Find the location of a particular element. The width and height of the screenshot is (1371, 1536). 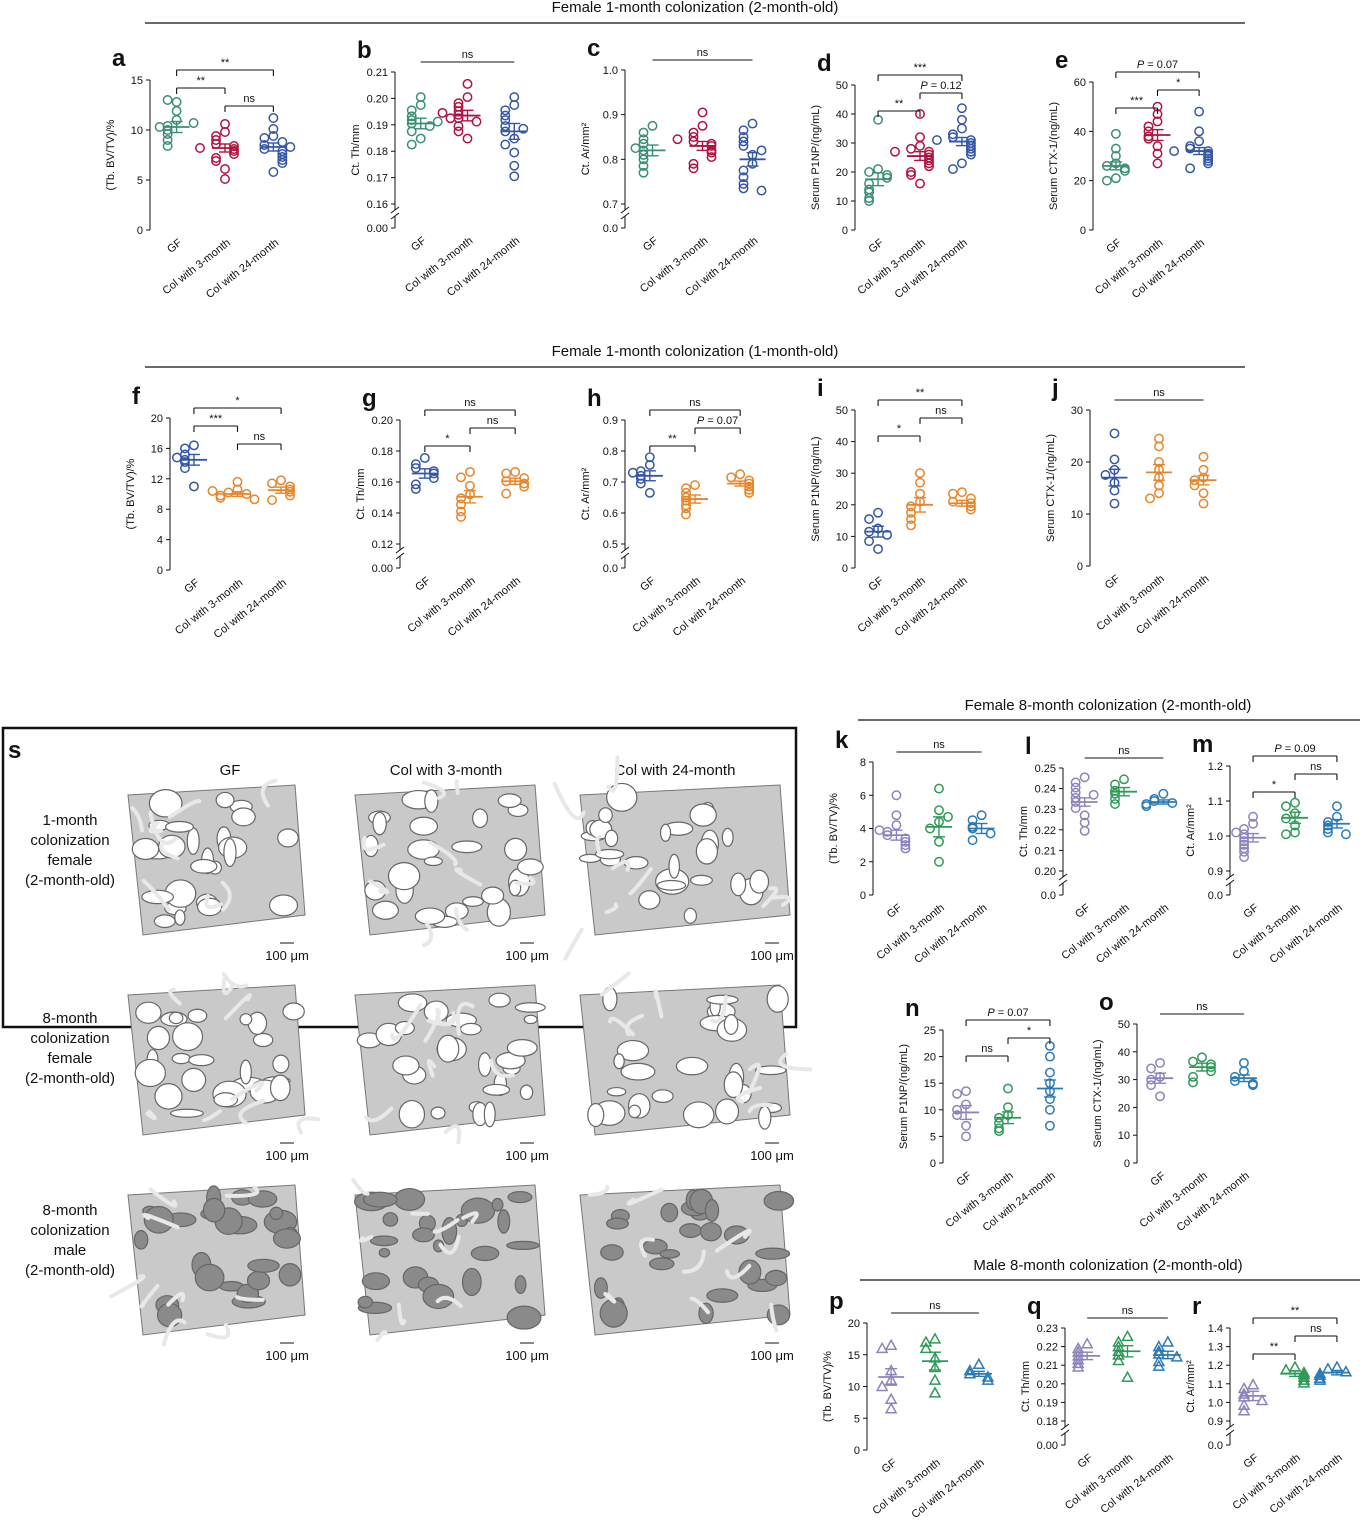

panel-label: h is located at coordinates (594, 398).